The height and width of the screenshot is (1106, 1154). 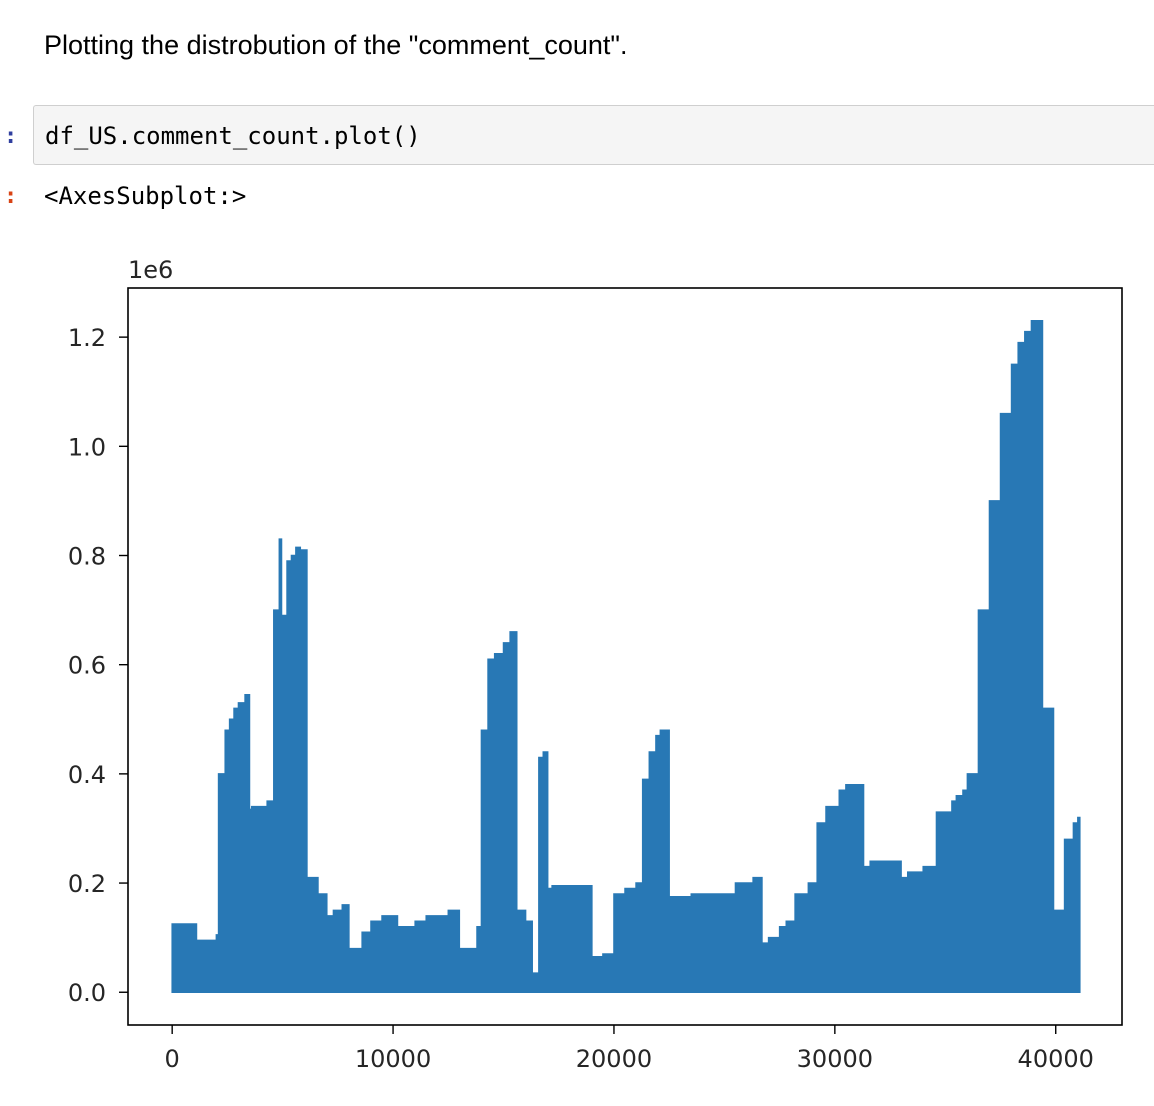 What do you see at coordinates (233, 136) in the screenshot?
I see `code-text: df_US.comment_count.plot()` at bounding box center [233, 136].